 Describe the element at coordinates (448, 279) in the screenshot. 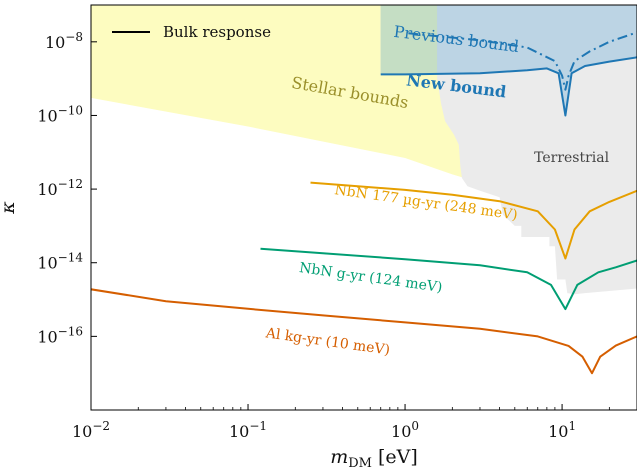

I see `series-nbn-g-yr-124-mev` at that location.